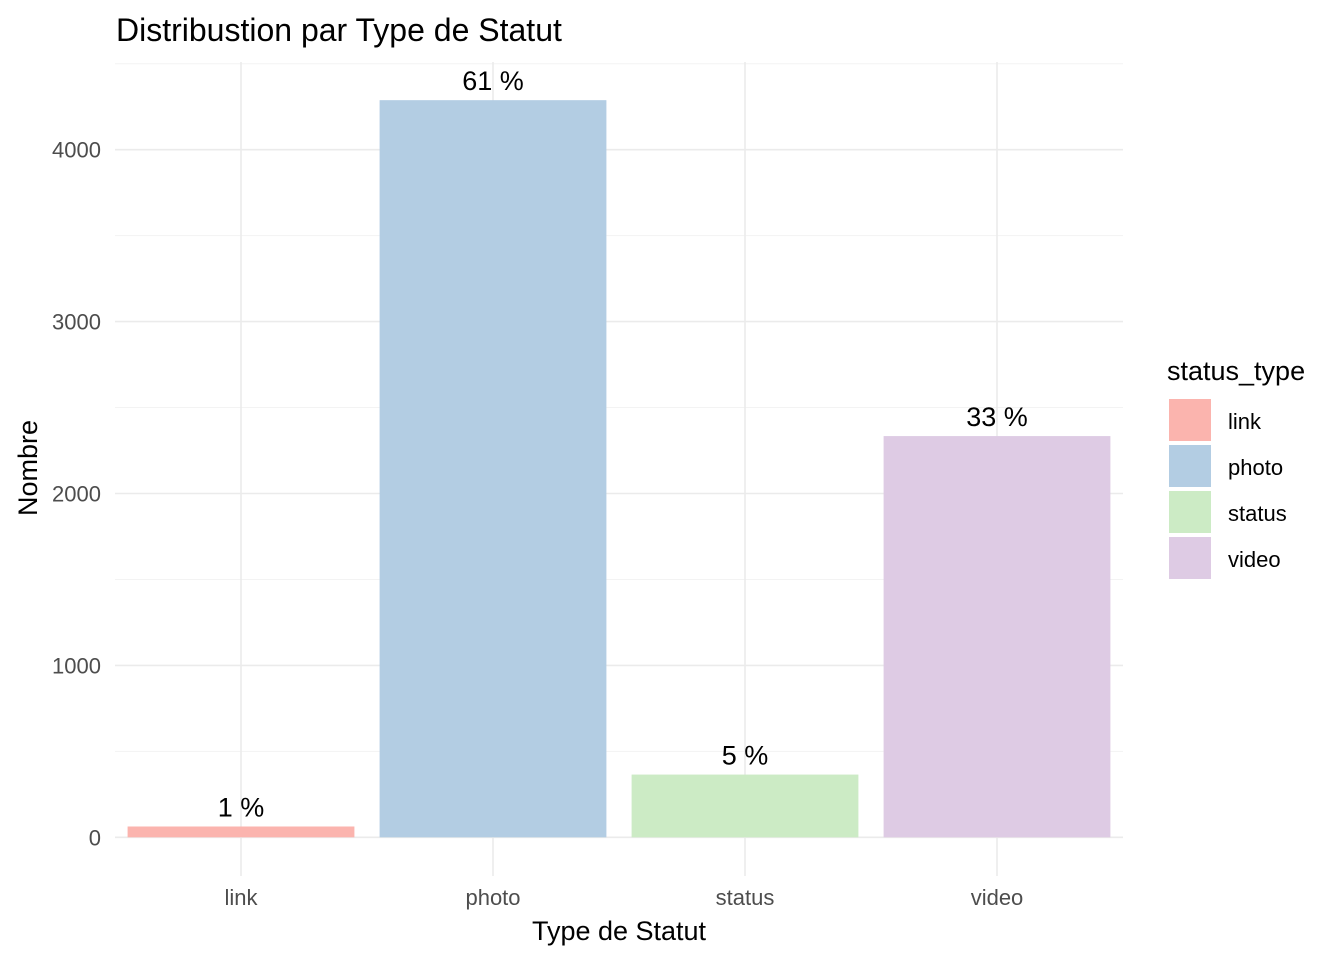  I want to click on data-label-link: 1 %, so click(241, 807).